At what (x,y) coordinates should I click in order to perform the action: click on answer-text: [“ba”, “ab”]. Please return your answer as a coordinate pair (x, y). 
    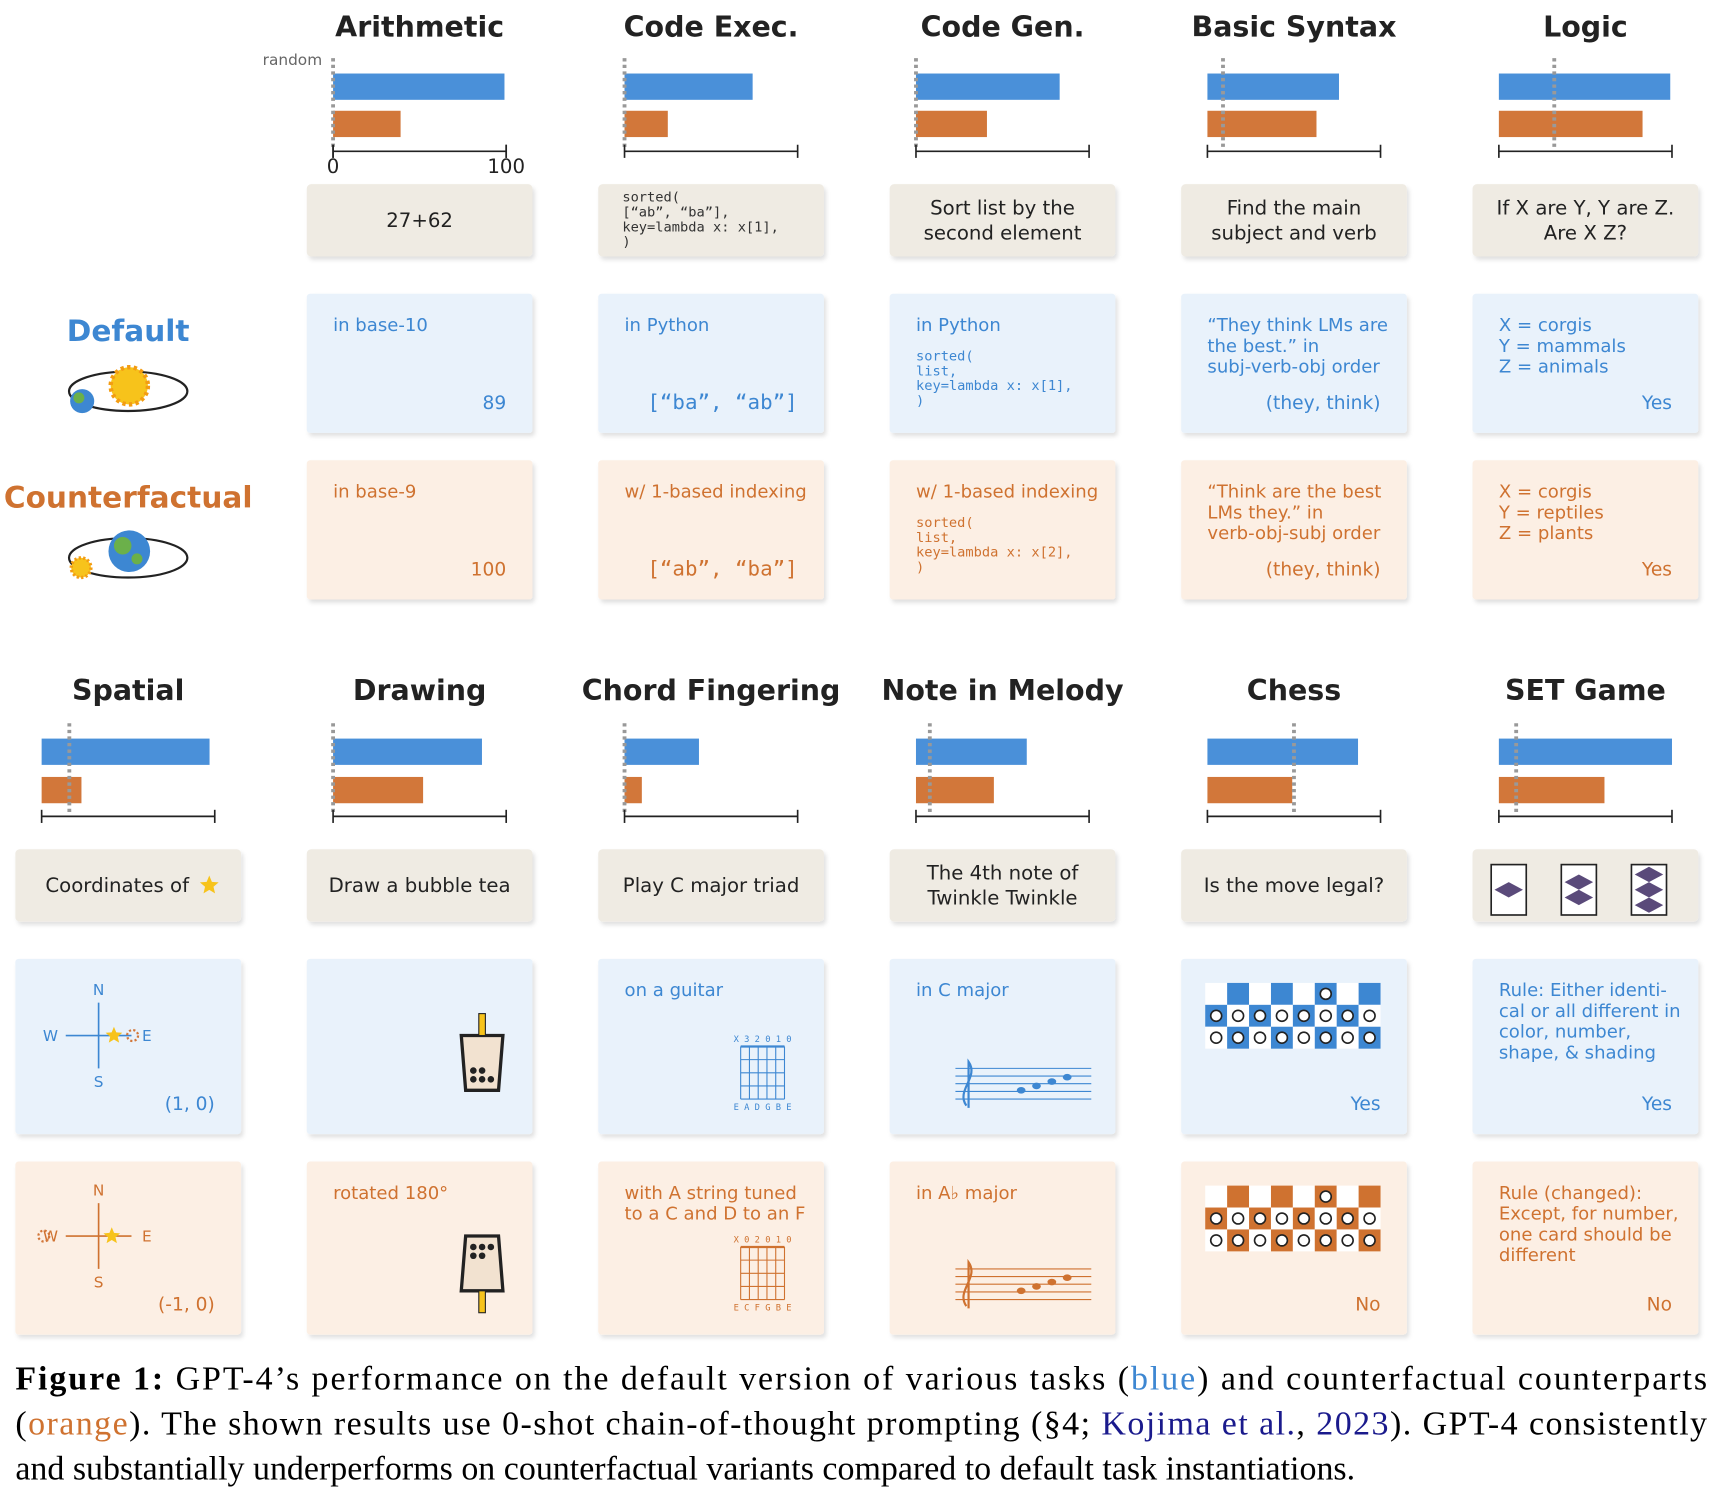
    Looking at the image, I should click on (722, 402).